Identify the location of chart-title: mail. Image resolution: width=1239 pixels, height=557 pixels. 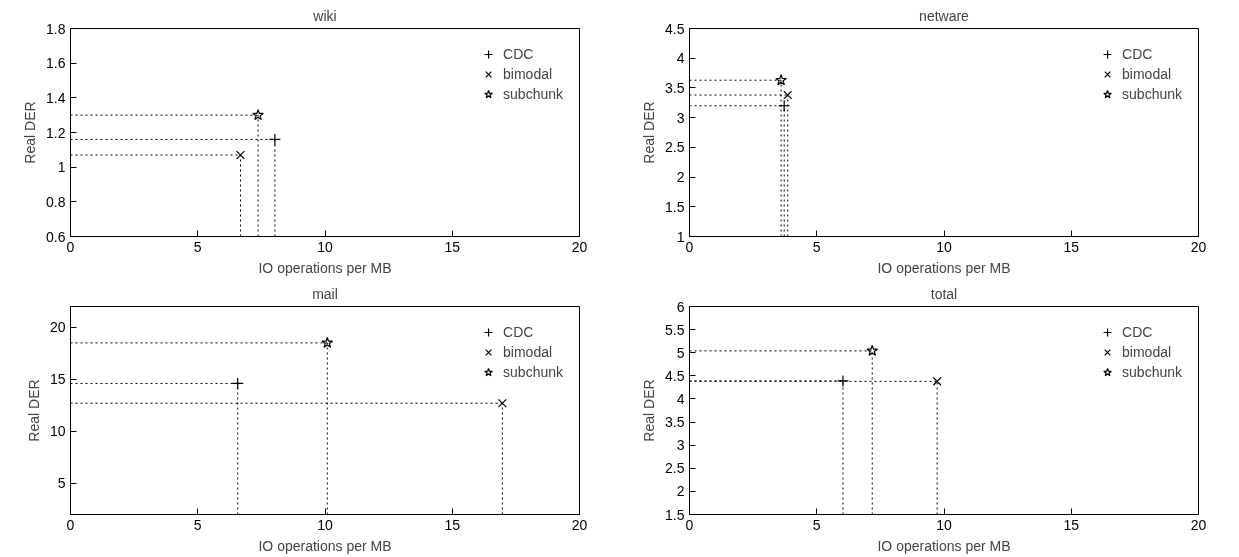
(325, 293).